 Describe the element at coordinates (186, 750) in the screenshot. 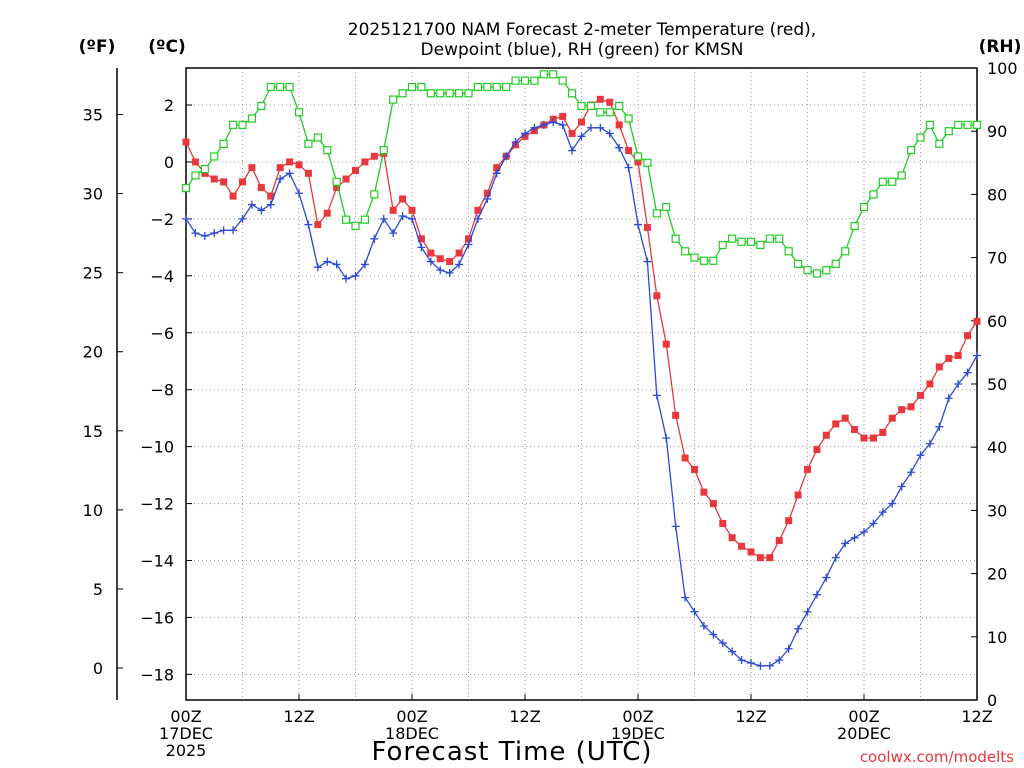

I see `x-tick-label: 2025` at that location.